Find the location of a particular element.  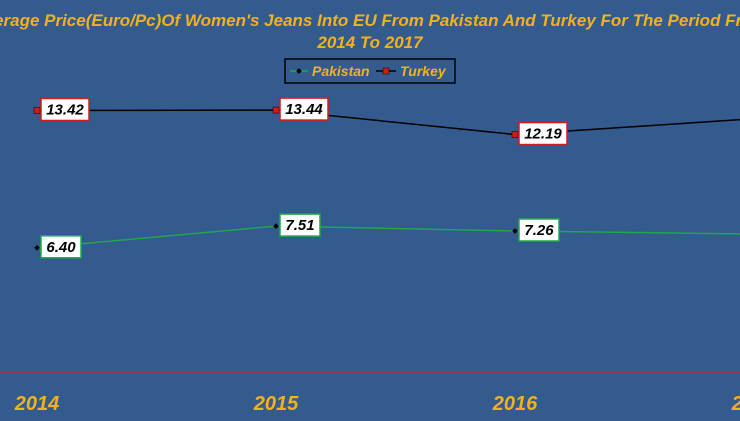

x-tick-label-2016: 2016 is located at coordinates (515, 404).